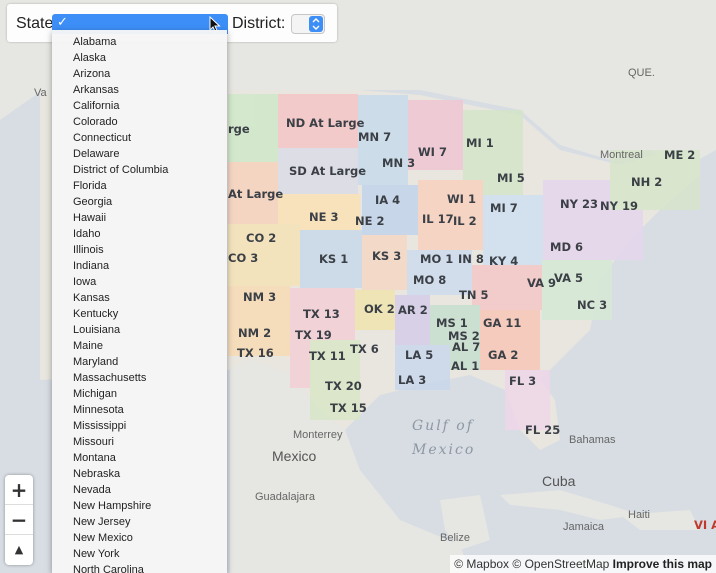  What do you see at coordinates (96, 554) in the screenshot?
I see `state-option: New York` at bounding box center [96, 554].